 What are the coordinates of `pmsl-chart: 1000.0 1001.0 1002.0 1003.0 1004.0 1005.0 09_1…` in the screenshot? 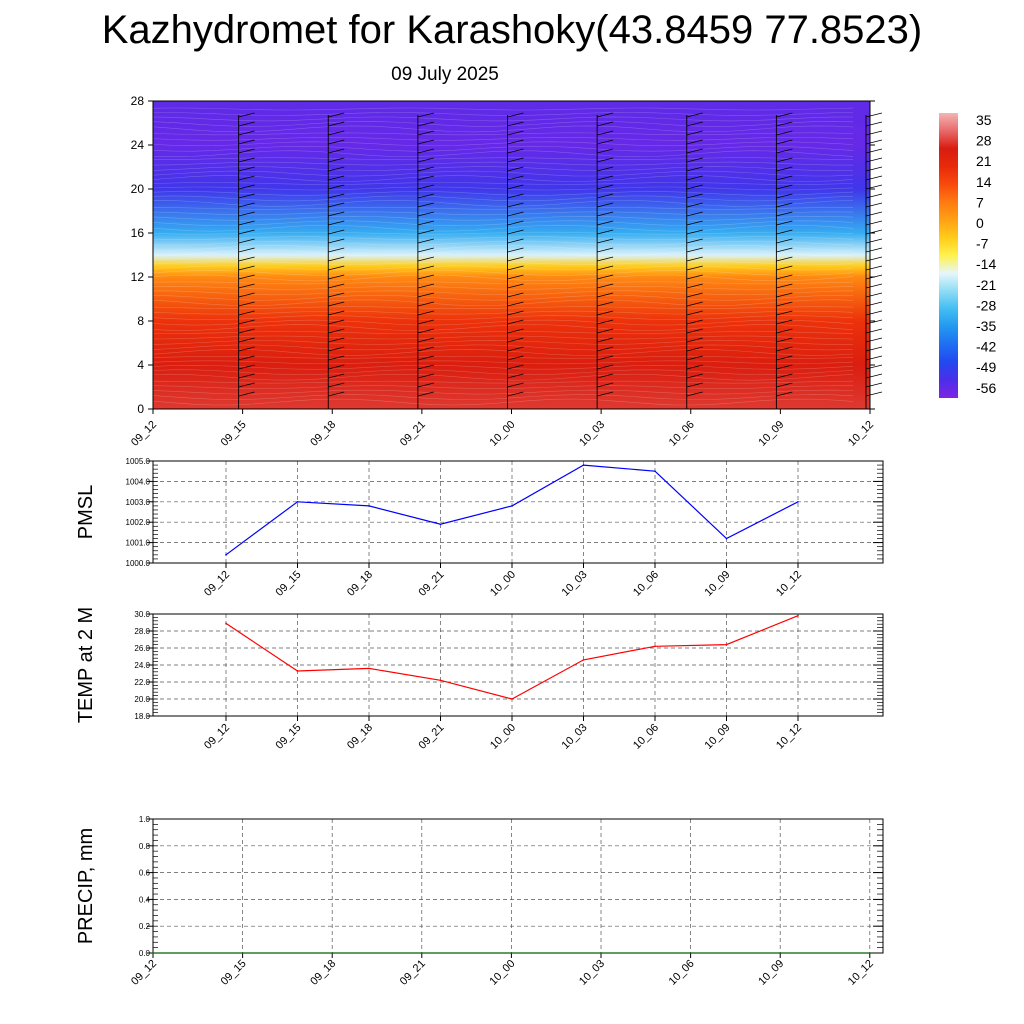 It's located at (479, 528).